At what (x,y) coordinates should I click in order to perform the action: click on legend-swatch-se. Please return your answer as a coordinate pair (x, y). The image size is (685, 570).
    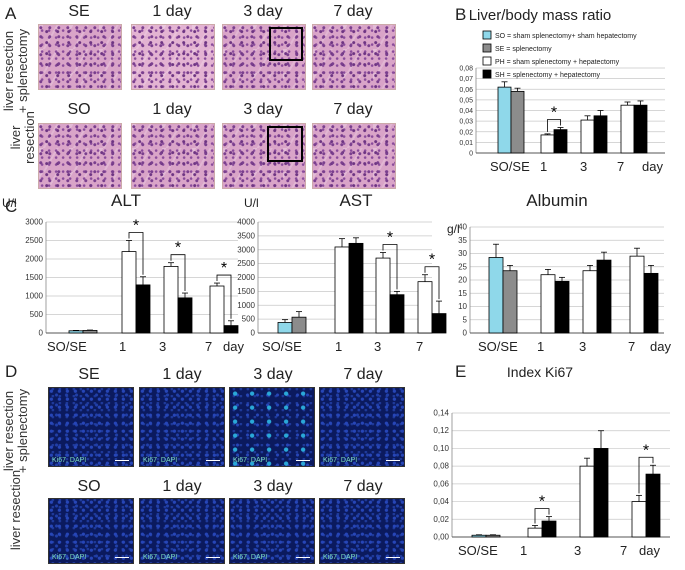
    Looking at the image, I should click on (487, 48).